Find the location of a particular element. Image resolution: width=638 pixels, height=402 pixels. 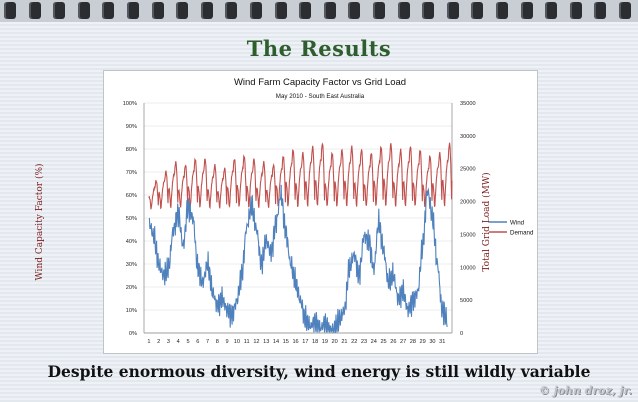

y-left-tick-label: 30% is located at coordinates (131, 265).